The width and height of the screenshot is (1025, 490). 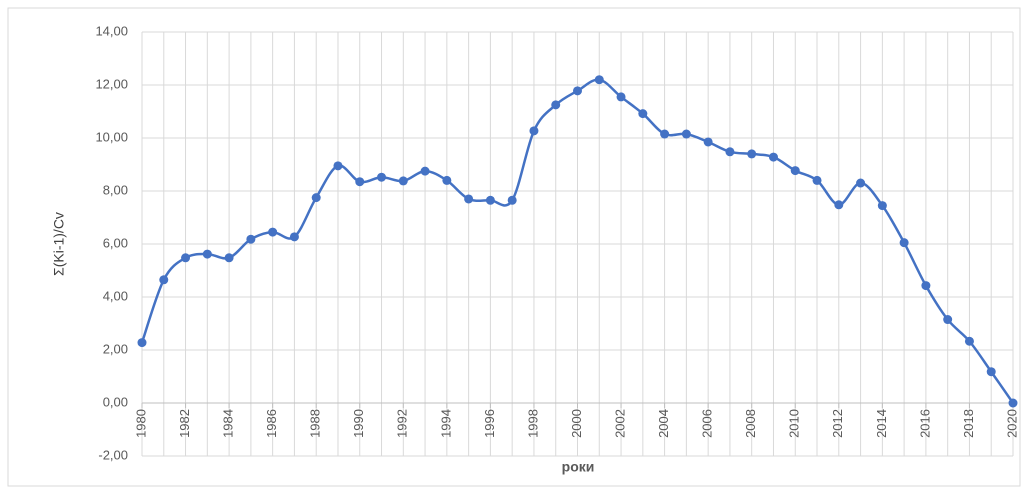 What do you see at coordinates (707, 423) in the screenshot?
I see `x-tick-label: 2006` at bounding box center [707, 423].